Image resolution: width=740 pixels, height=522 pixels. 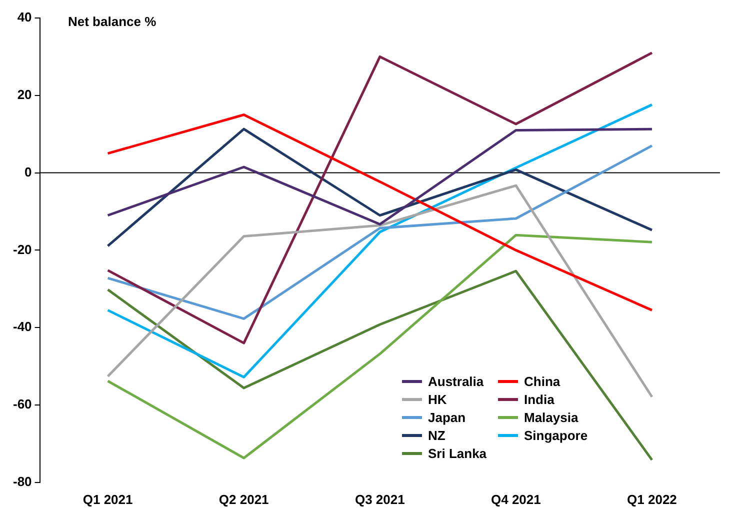 I want to click on x-tick-label: Q3 2021, so click(x=379, y=499).